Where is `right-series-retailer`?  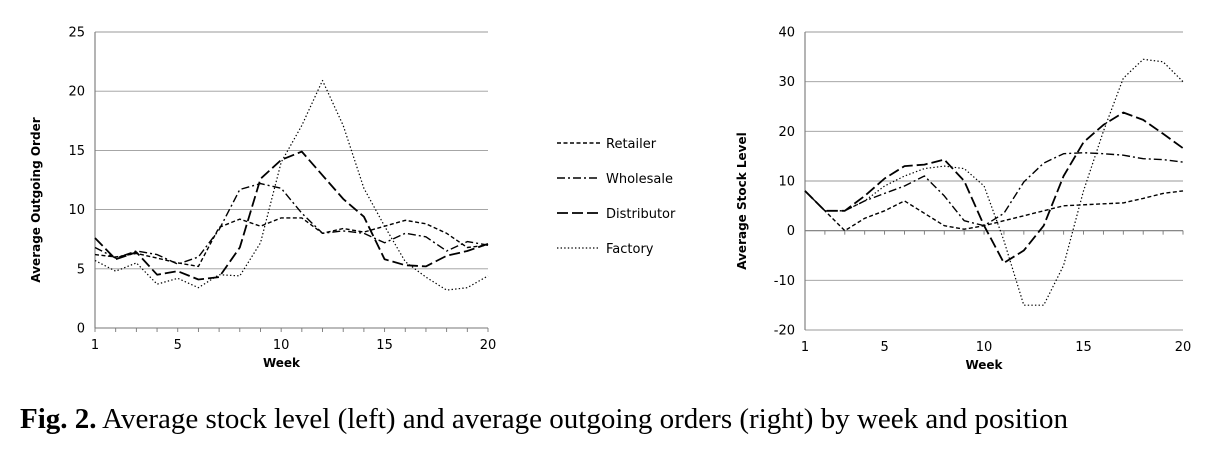
right-series-retailer is located at coordinates (994, 211).